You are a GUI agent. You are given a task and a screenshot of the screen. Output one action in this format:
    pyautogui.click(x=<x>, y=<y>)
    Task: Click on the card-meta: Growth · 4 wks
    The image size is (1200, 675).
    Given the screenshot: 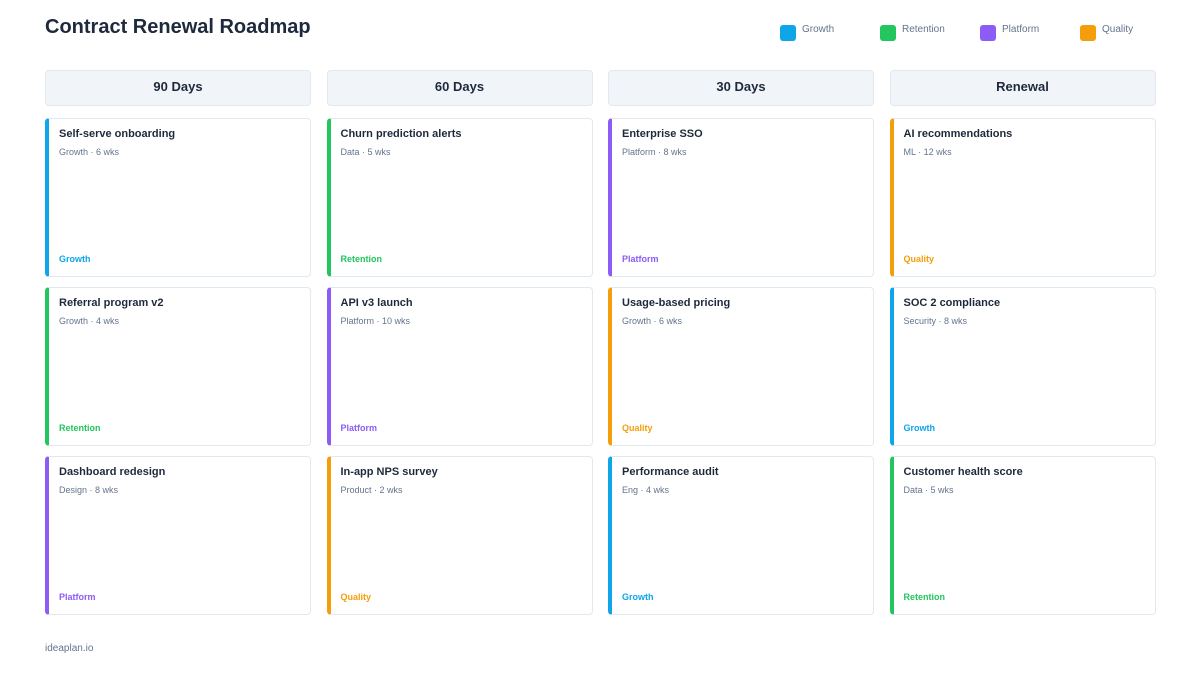 What is the action you would take?
    pyautogui.click(x=89, y=321)
    